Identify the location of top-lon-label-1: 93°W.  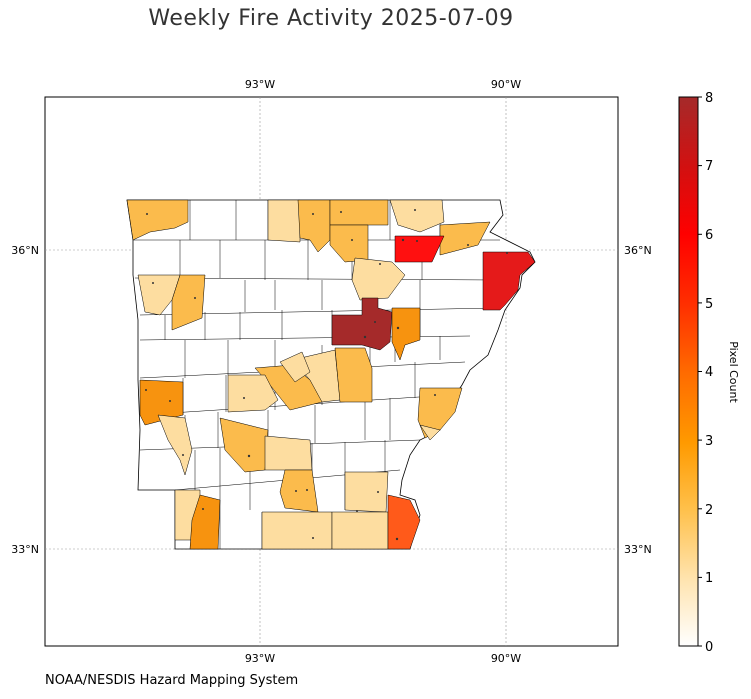
(260, 84).